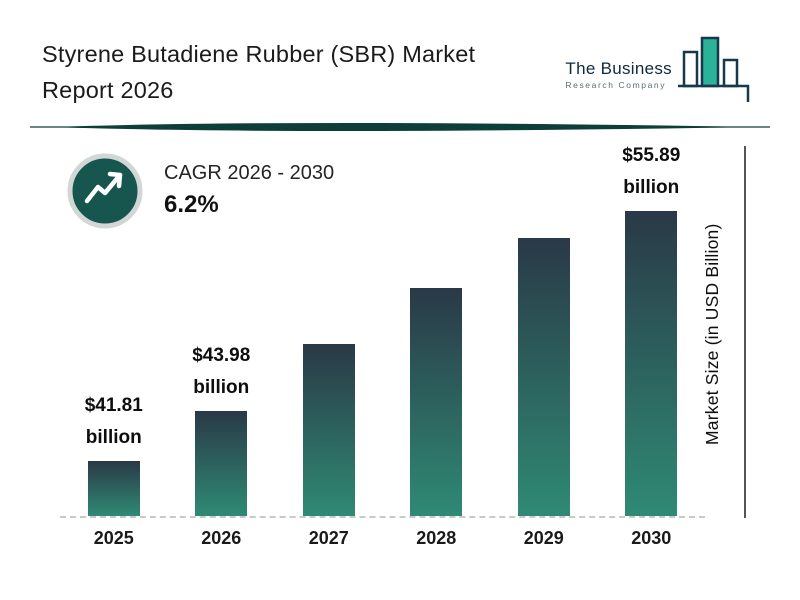 The width and height of the screenshot is (800, 600). What do you see at coordinates (259, 54) in the screenshot?
I see `page-title-line1: Styrene Butadiene Rubber (SBR) Market` at bounding box center [259, 54].